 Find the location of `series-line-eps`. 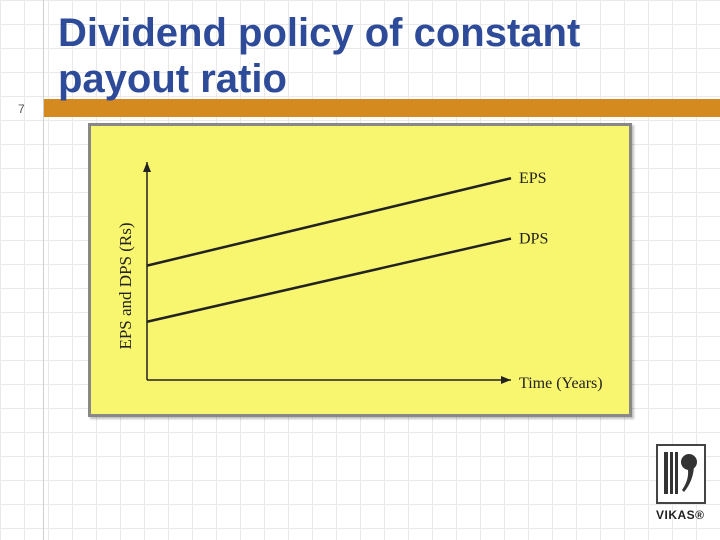

series-line-eps is located at coordinates (329, 222).